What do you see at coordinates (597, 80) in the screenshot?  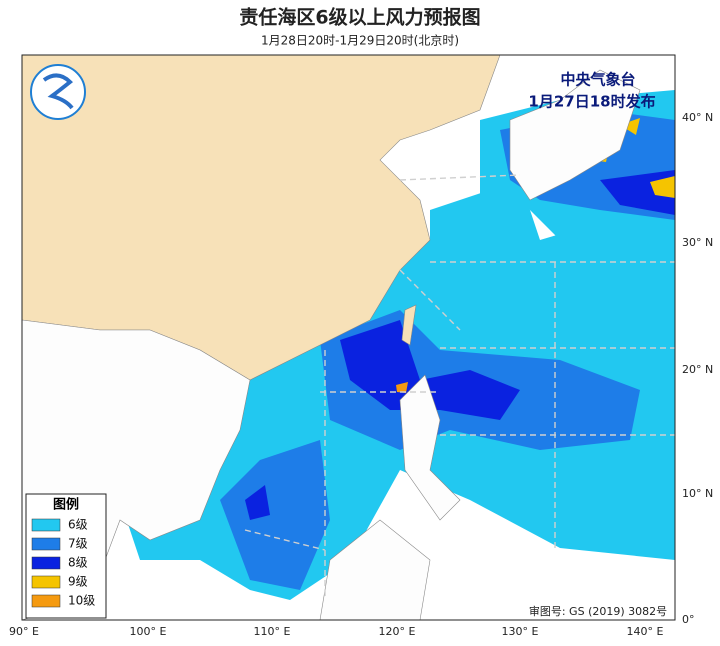 I see `publisher: 中央气象台` at bounding box center [597, 80].